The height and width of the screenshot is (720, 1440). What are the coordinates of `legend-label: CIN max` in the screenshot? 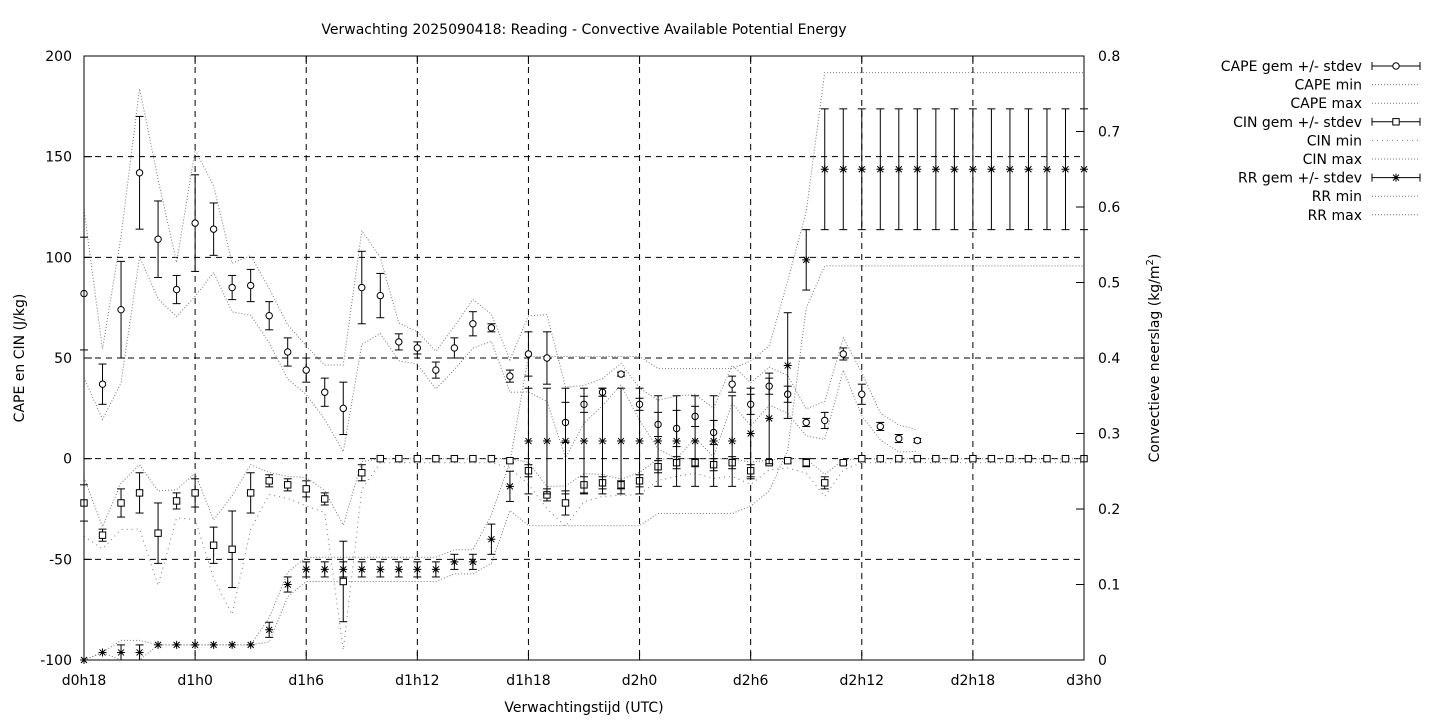 It's located at (1332, 160).